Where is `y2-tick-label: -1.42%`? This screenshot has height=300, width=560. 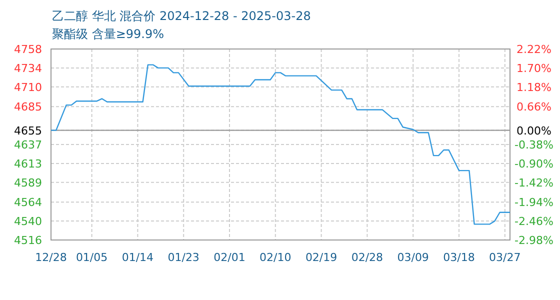
y2-tick-label: -1.42% is located at coordinates (534, 183).